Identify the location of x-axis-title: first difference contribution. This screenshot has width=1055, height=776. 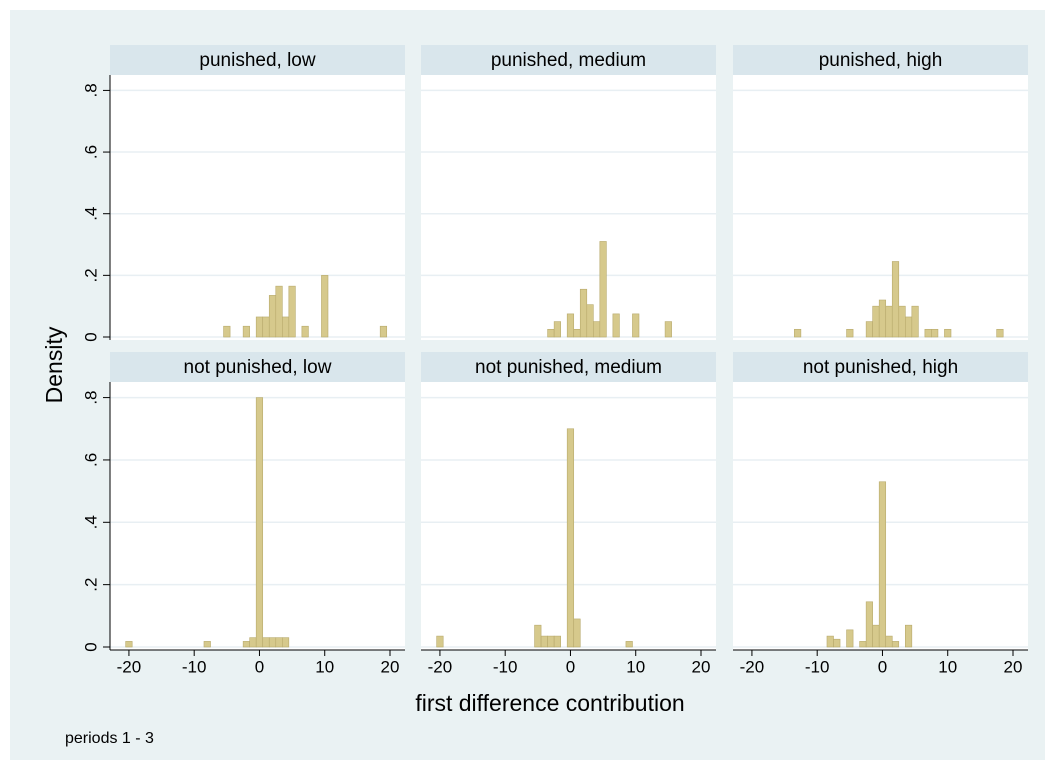
(549, 703).